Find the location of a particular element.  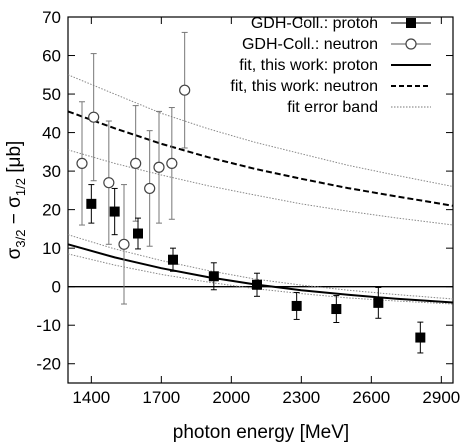

legend-label-neutron-fit: fit, this work: neutron is located at coordinates (304, 86).